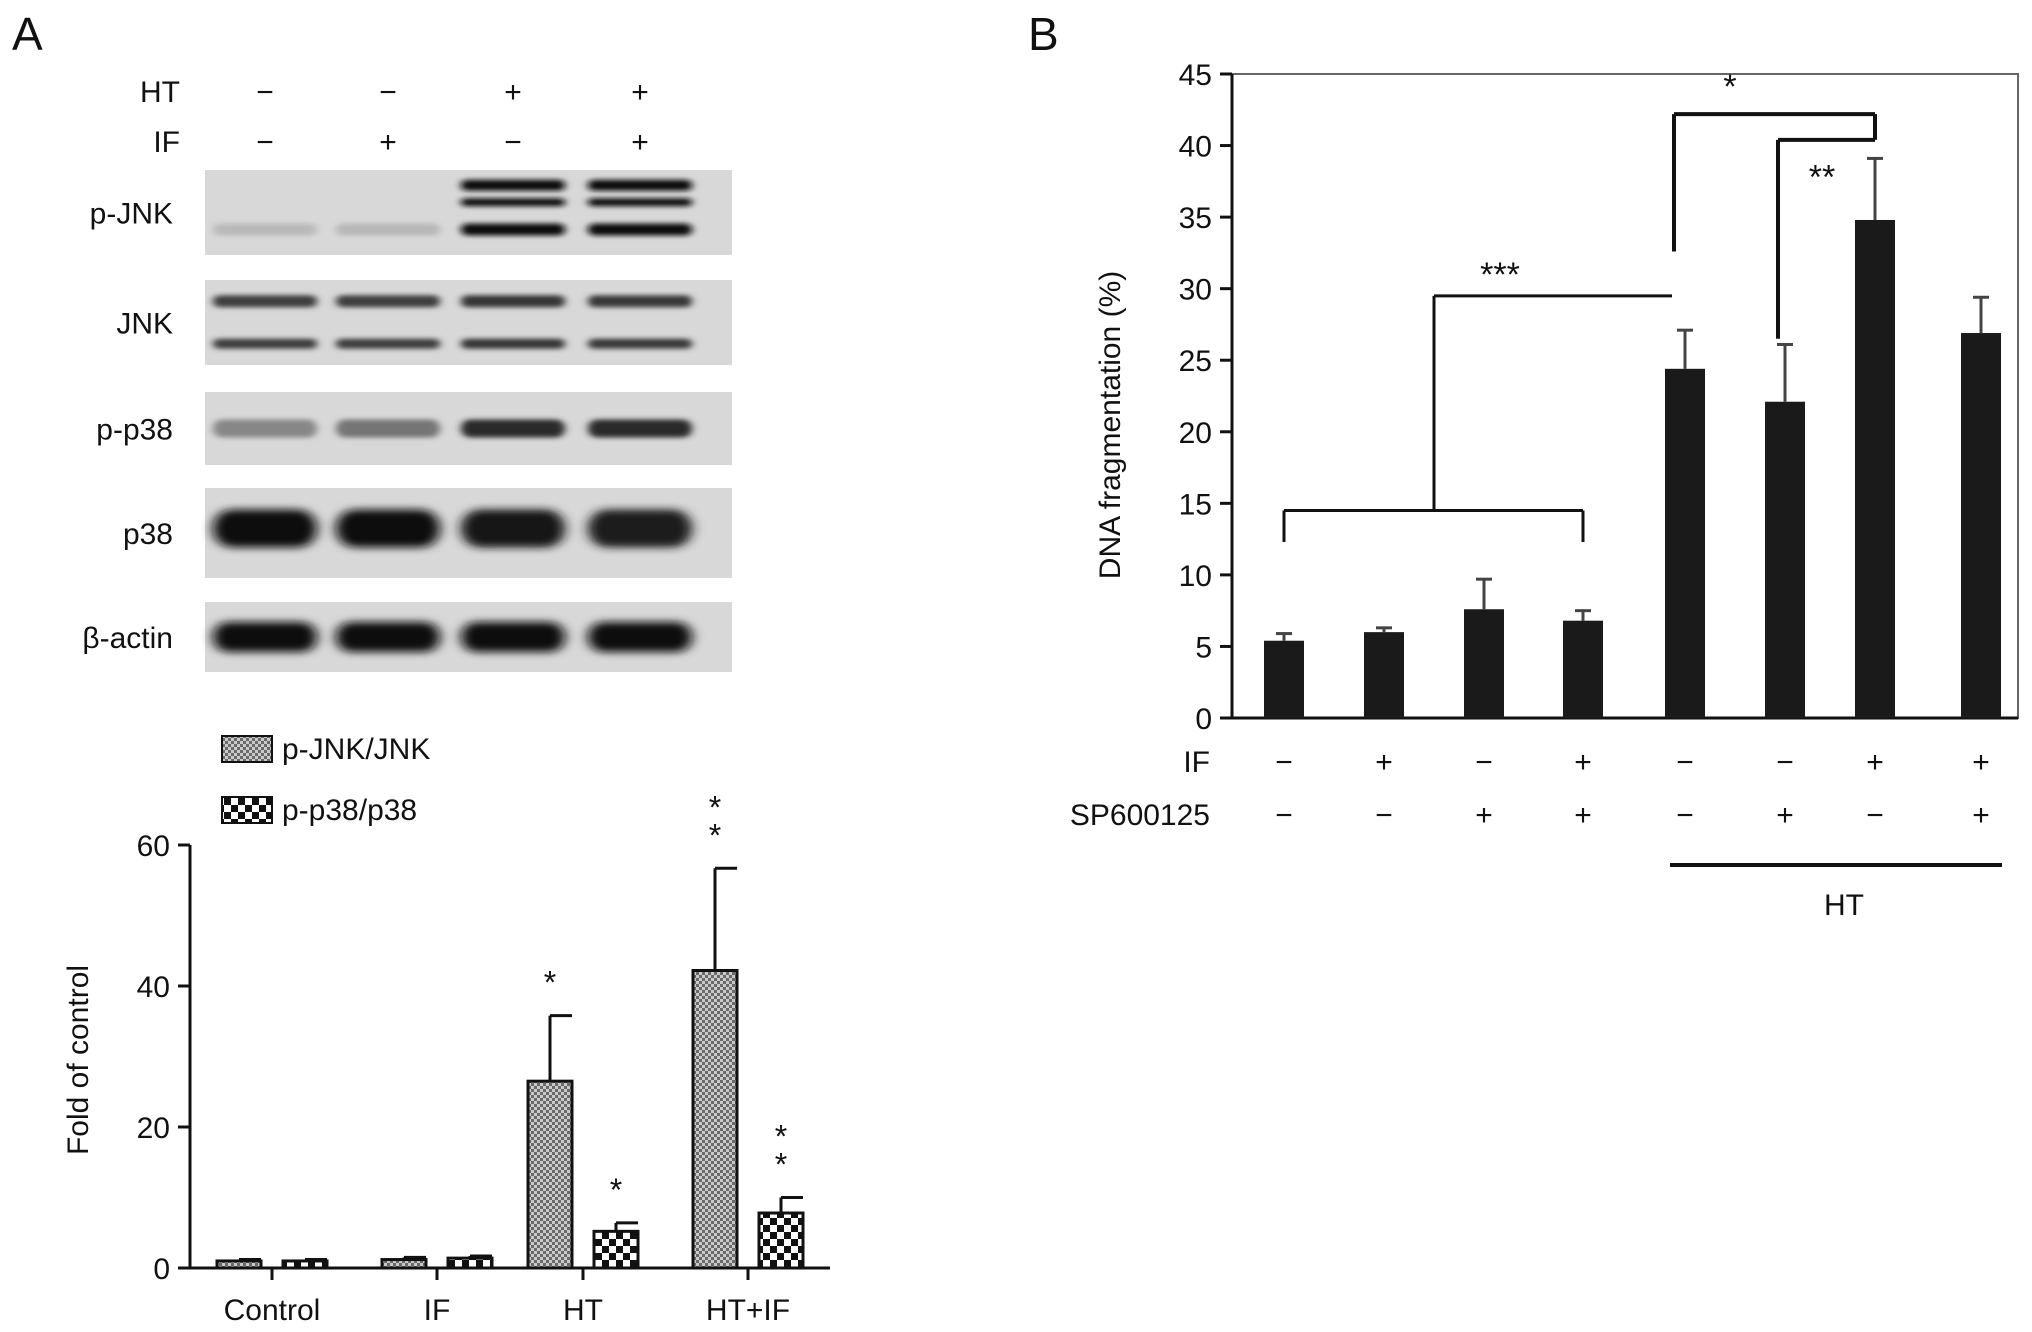 The width and height of the screenshot is (2032, 1332). I want to click on x-tick-label: IF, so click(437, 1310).